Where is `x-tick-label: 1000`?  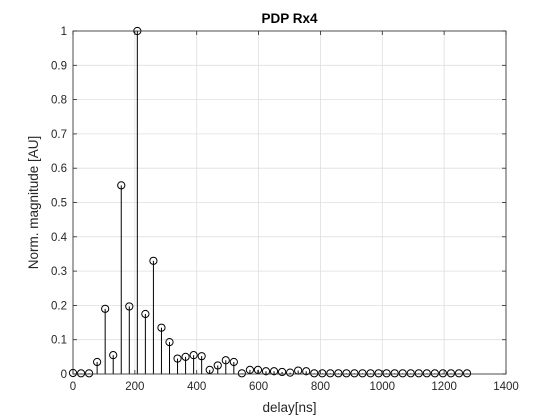
x-tick-label: 1000 is located at coordinates (382, 387).